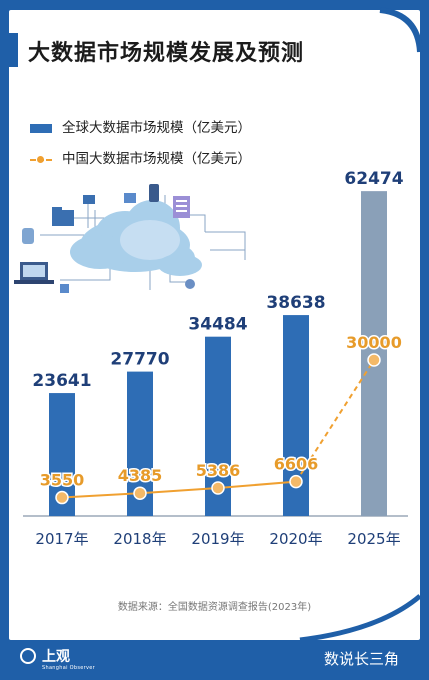 This screenshot has height=680, width=429. Describe the element at coordinates (140, 475) in the screenshot. I see `china-value-label: 4385` at that location.